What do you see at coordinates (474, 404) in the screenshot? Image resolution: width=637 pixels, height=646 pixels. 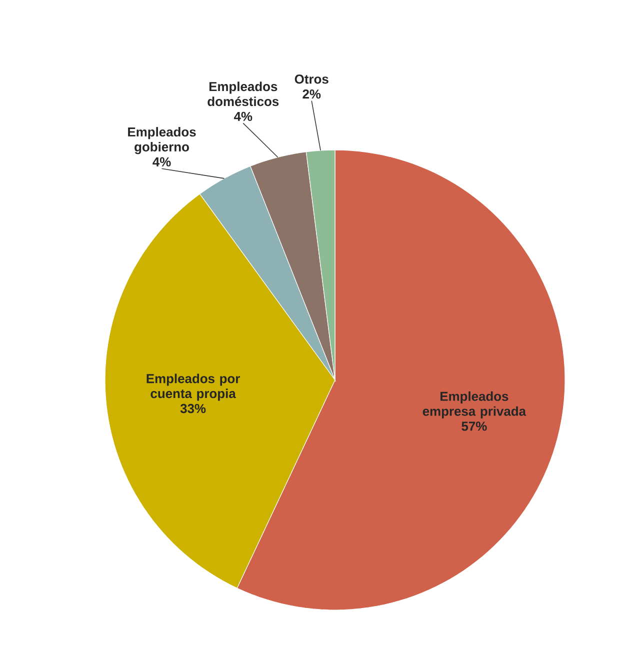 I see `slice-label: Empleados empresa privada` at bounding box center [474, 404].